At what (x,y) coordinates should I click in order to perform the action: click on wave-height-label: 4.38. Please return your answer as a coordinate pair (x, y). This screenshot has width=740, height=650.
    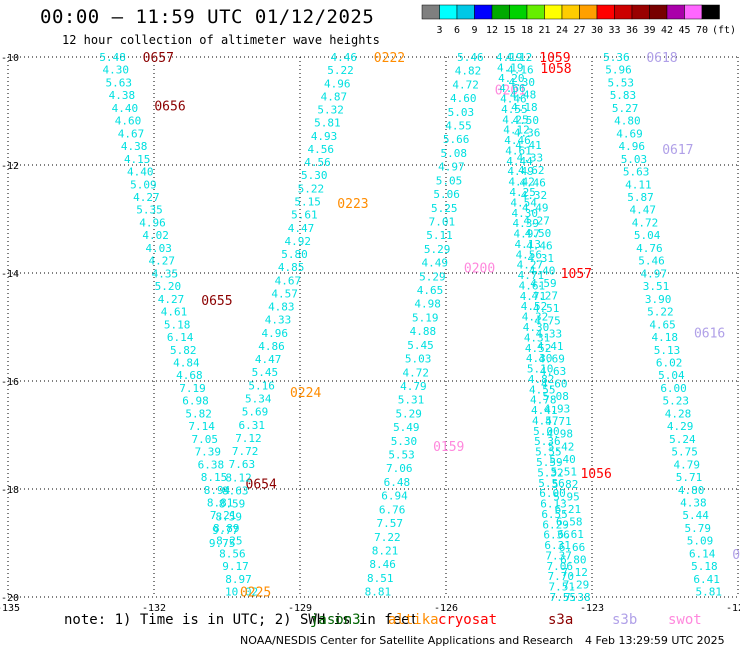
    Looking at the image, I should click on (122, 95).